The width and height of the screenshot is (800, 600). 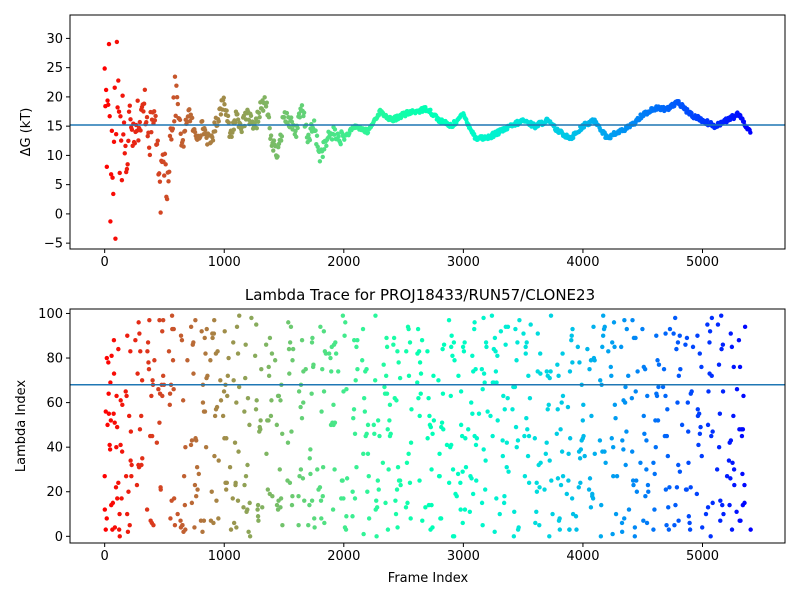 I want to click on y-tick-label: 15, so click(x=54, y=127).